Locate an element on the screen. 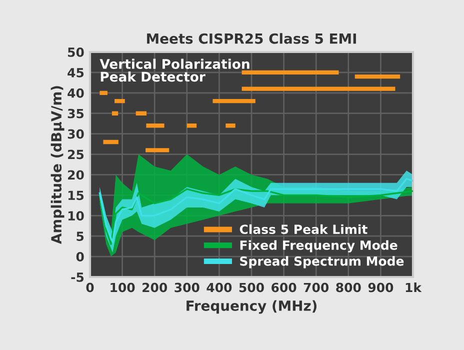 The height and width of the screenshot is (350, 464). x-tick-label: 600 is located at coordinates (284, 287).